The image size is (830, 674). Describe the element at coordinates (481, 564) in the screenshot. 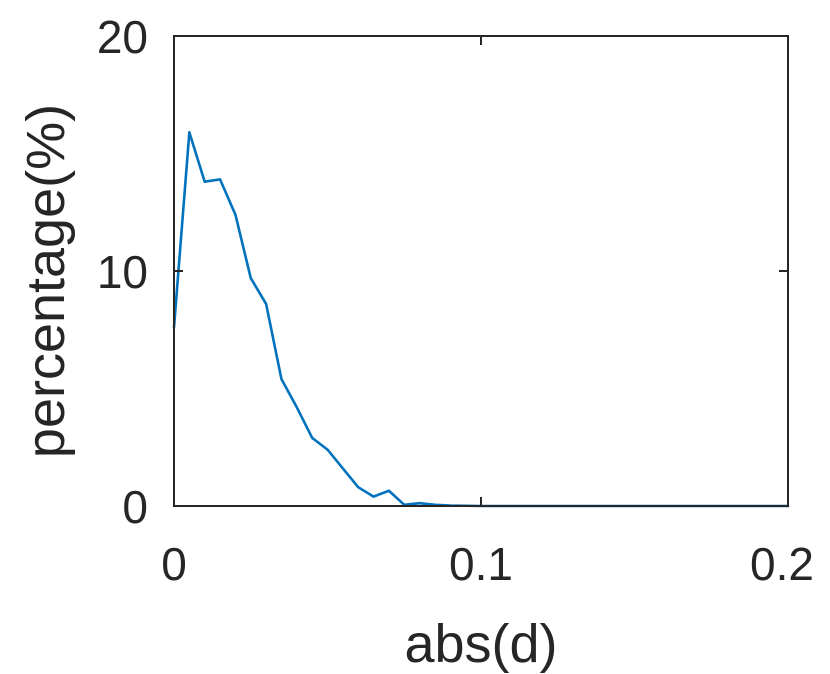

I see `x-tick-label: 0.1` at that location.